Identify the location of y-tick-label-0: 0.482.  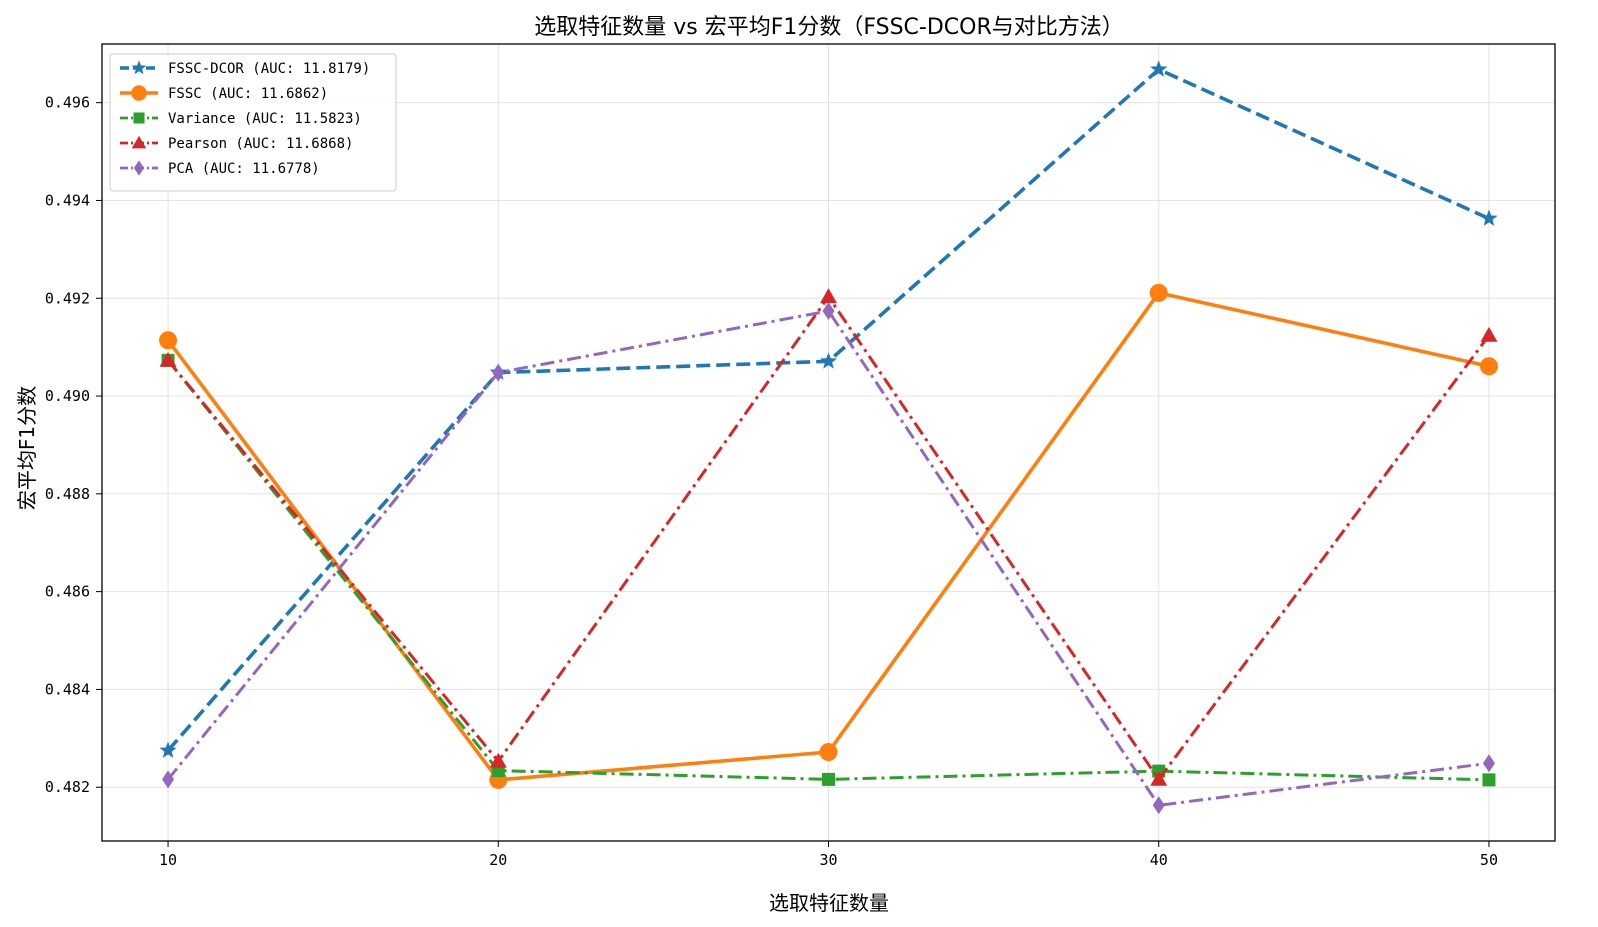
(67, 787).